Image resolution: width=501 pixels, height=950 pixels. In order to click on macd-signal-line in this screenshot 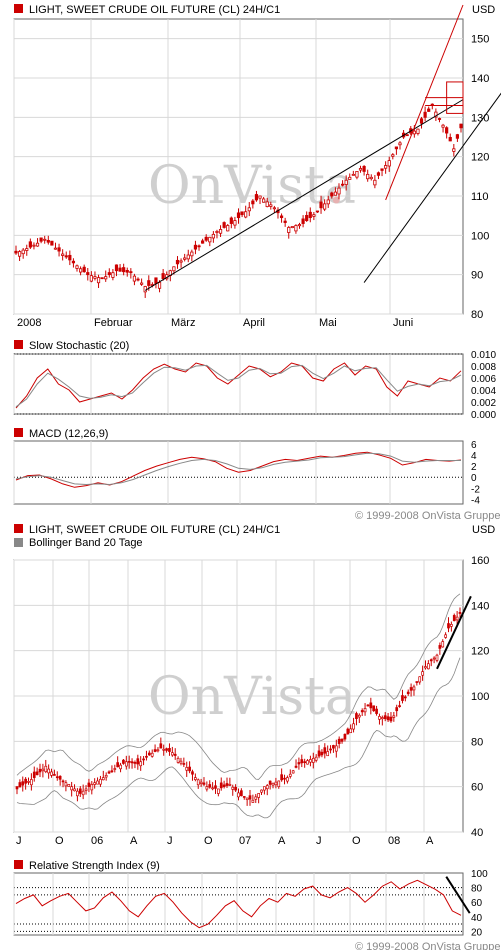, I will do `click(238, 469)`.